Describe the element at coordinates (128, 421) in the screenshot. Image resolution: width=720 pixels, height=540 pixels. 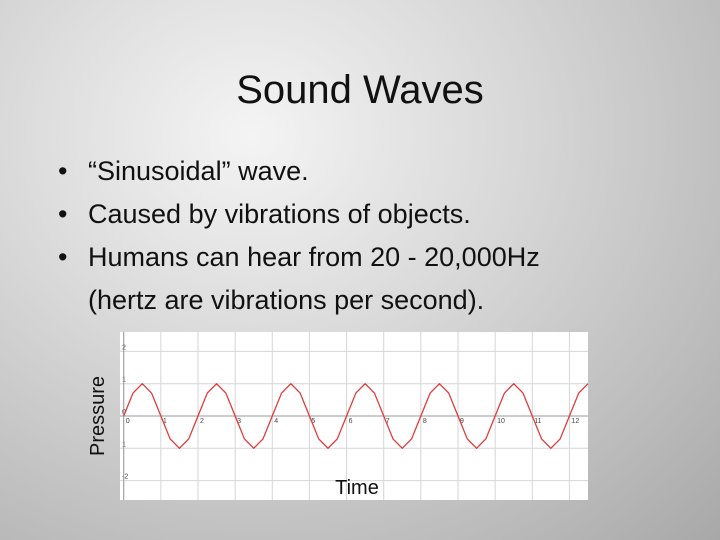
I see `x-tick-label: 0` at that location.